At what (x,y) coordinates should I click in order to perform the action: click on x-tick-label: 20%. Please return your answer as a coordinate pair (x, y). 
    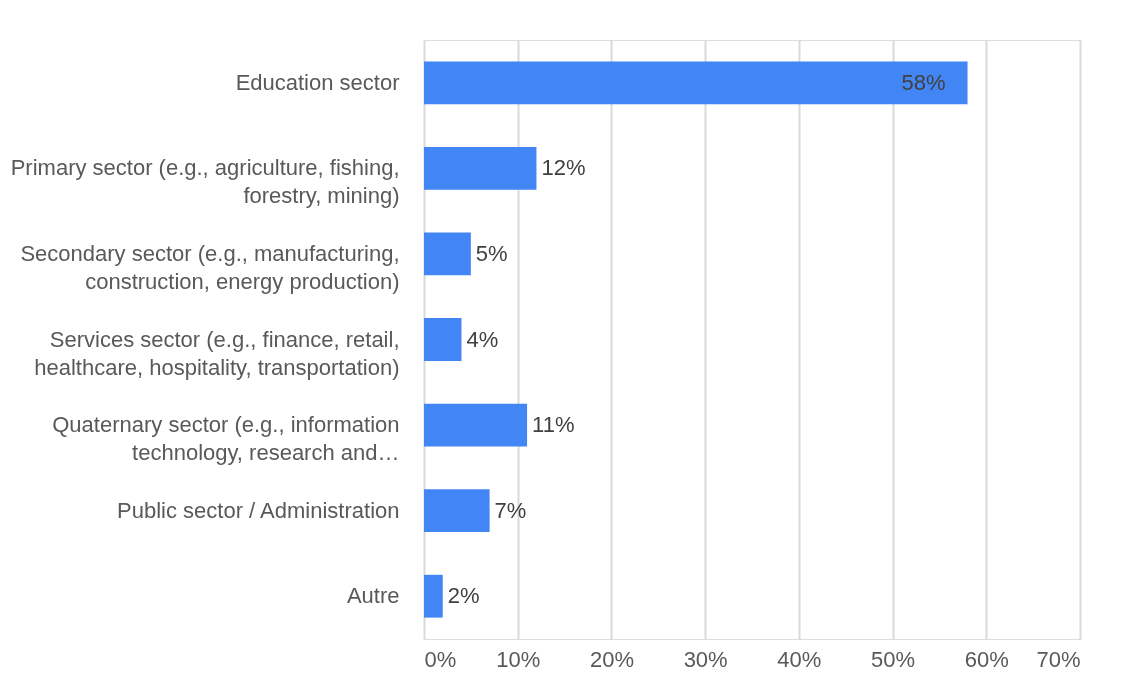
    Looking at the image, I should click on (611, 659).